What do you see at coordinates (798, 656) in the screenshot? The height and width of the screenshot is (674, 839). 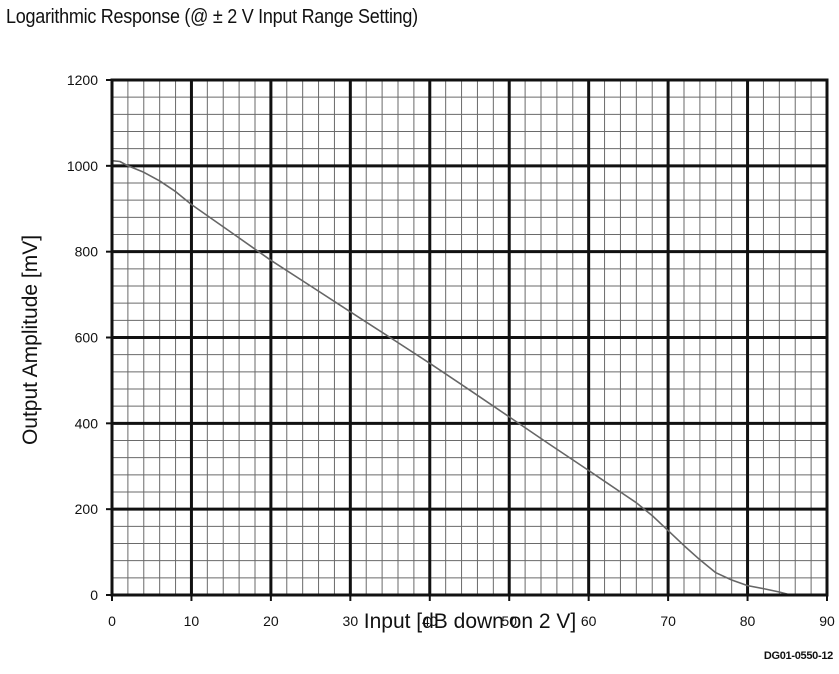 I see `figure-code: DG01-0550-12` at bounding box center [798, 656].